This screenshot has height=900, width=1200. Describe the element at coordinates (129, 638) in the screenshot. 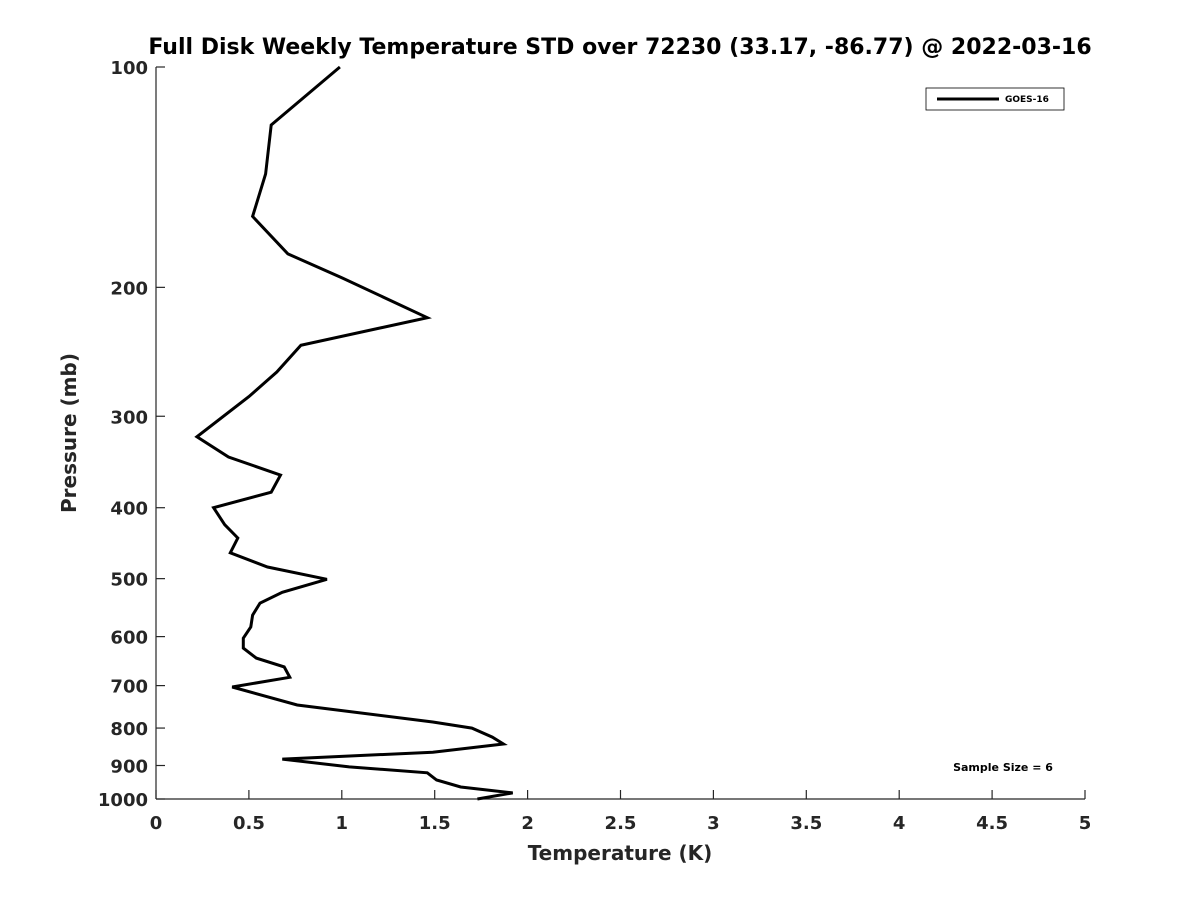

I see `y-tick-label: 600` at that location.